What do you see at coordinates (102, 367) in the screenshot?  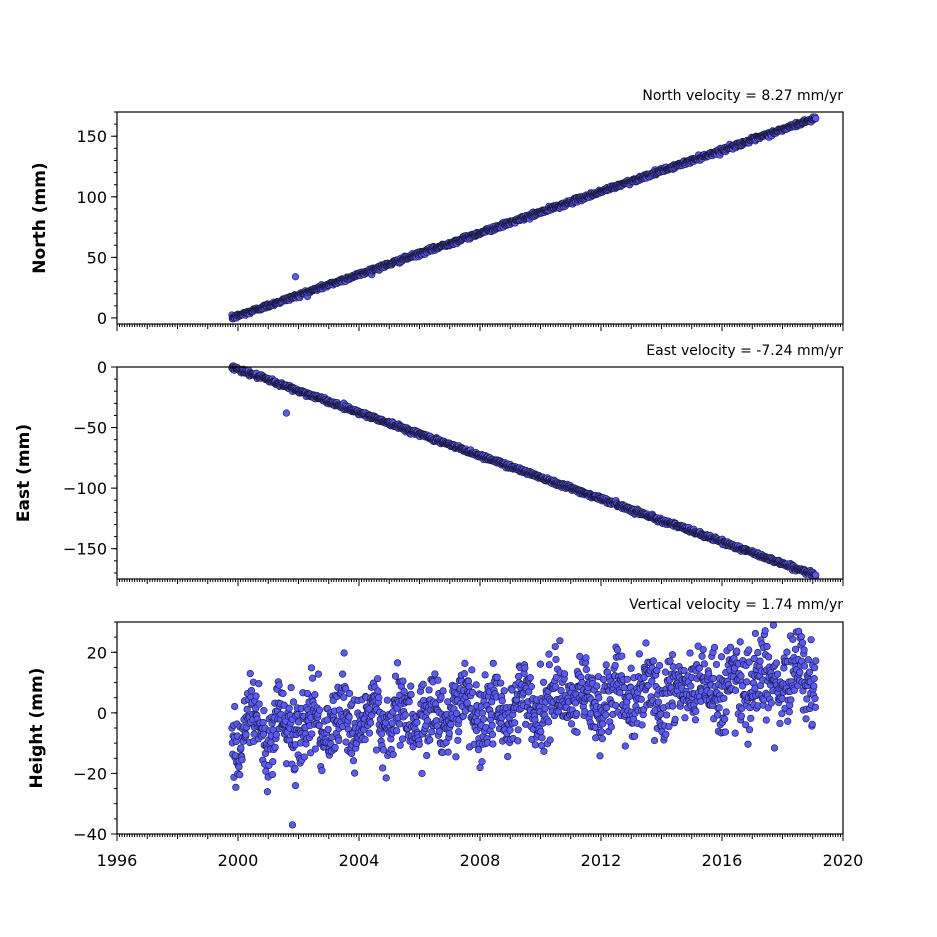 I see `east-y-tick-label: 0` at bounding box center [102, 367].